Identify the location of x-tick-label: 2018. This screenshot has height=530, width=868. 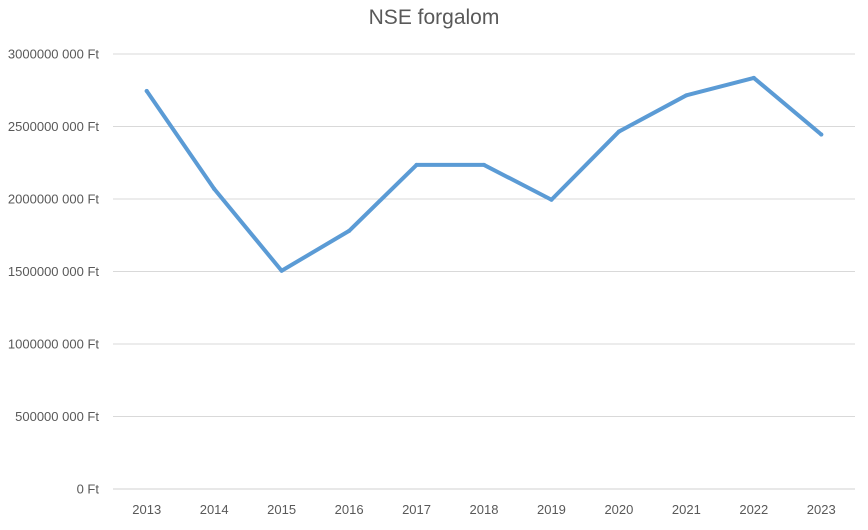
(484, 509).